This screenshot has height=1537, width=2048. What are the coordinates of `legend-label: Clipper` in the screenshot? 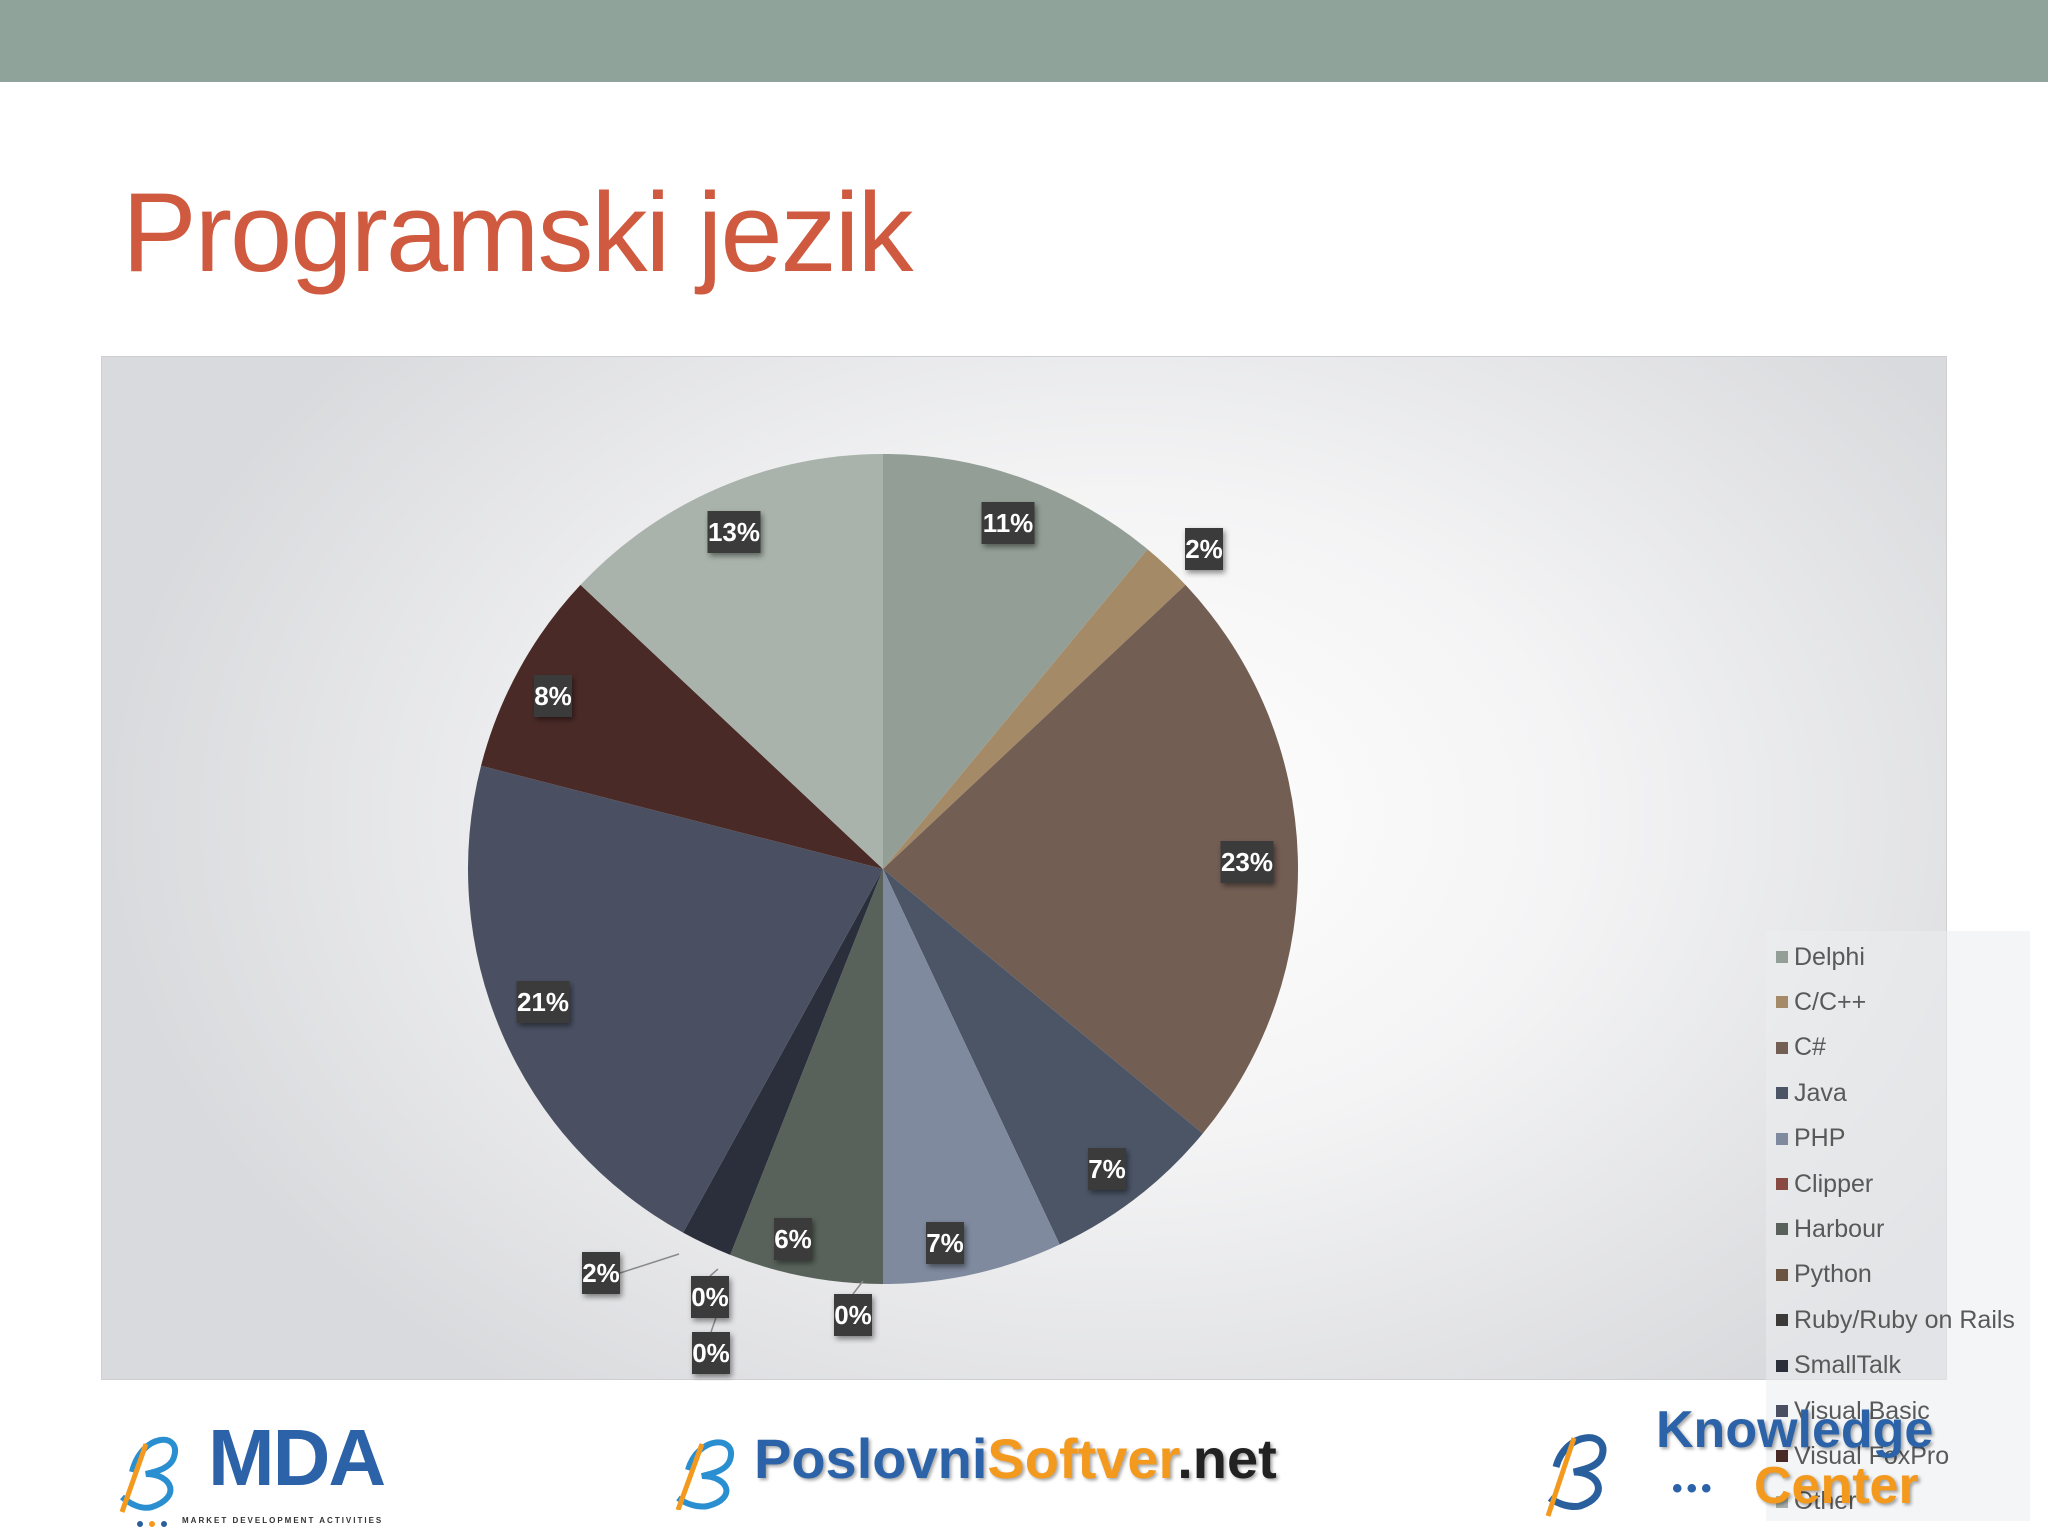 It's located at (1834, 1183).